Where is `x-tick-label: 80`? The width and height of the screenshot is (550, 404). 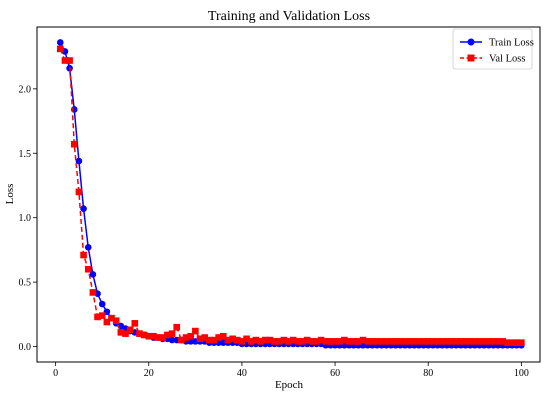
x-tick-label: 80 is located at coordinates (428, 373).